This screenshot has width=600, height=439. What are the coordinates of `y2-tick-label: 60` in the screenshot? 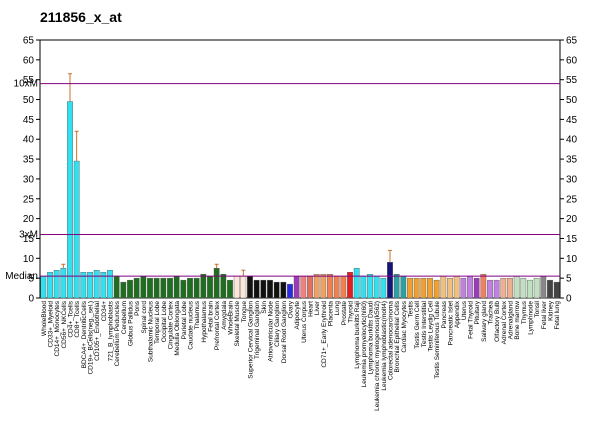 It's located at (572, 60).